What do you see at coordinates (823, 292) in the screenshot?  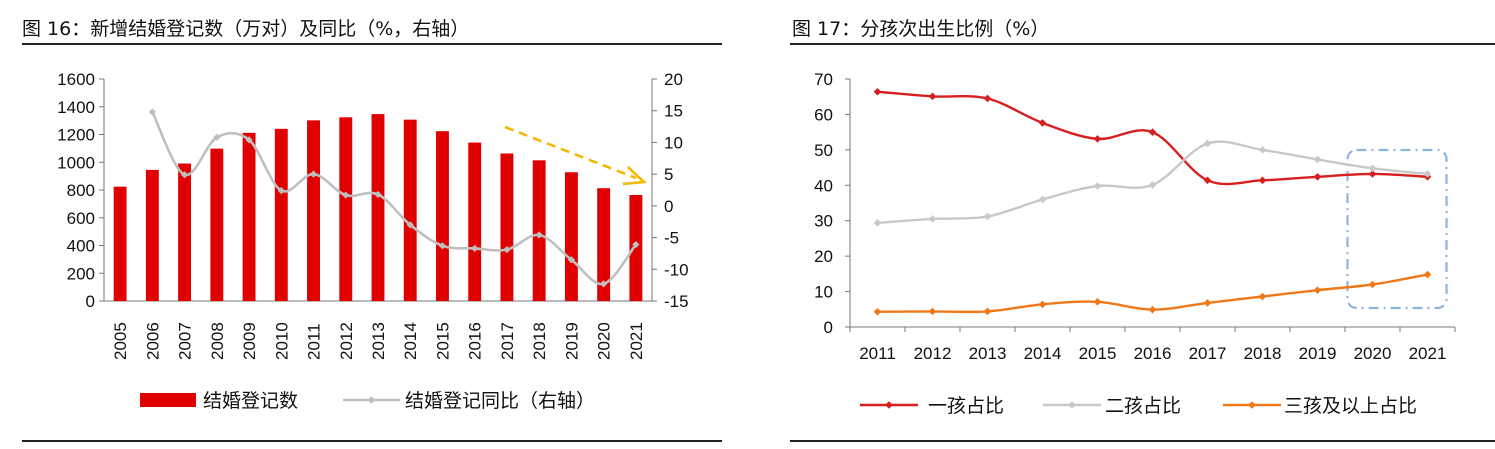 I see `y-tick-label: 10` at bounding box center [823, 292].